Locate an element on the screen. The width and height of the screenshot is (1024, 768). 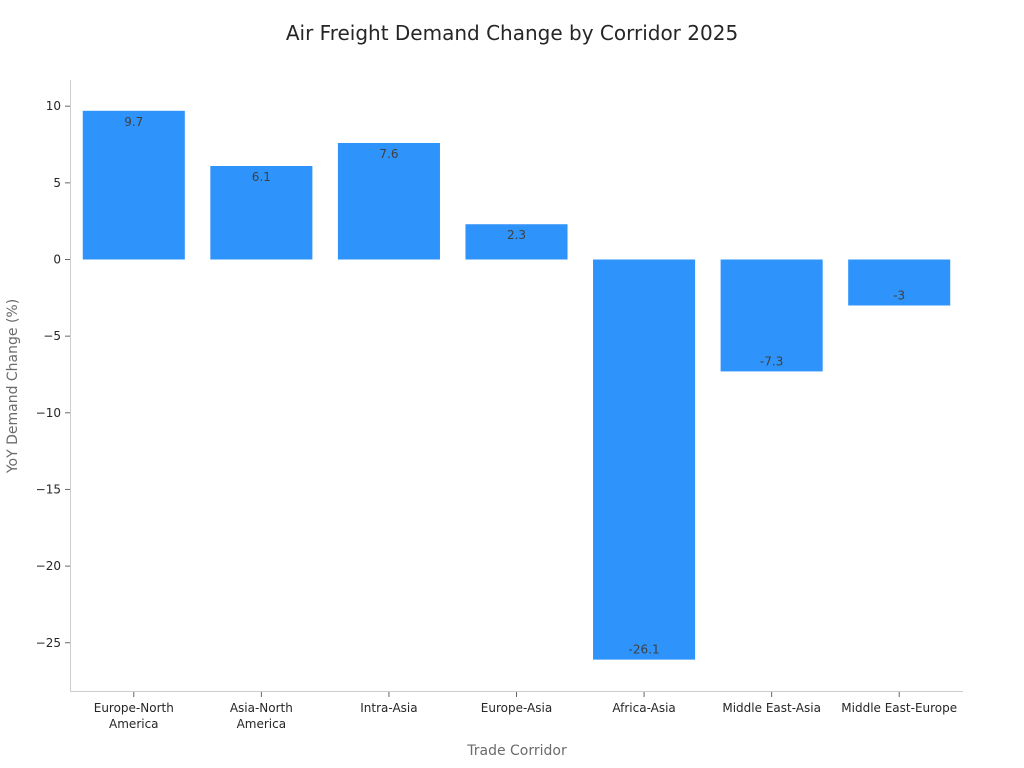
y-tick-label: −20 is located at coordinates (48, 566).